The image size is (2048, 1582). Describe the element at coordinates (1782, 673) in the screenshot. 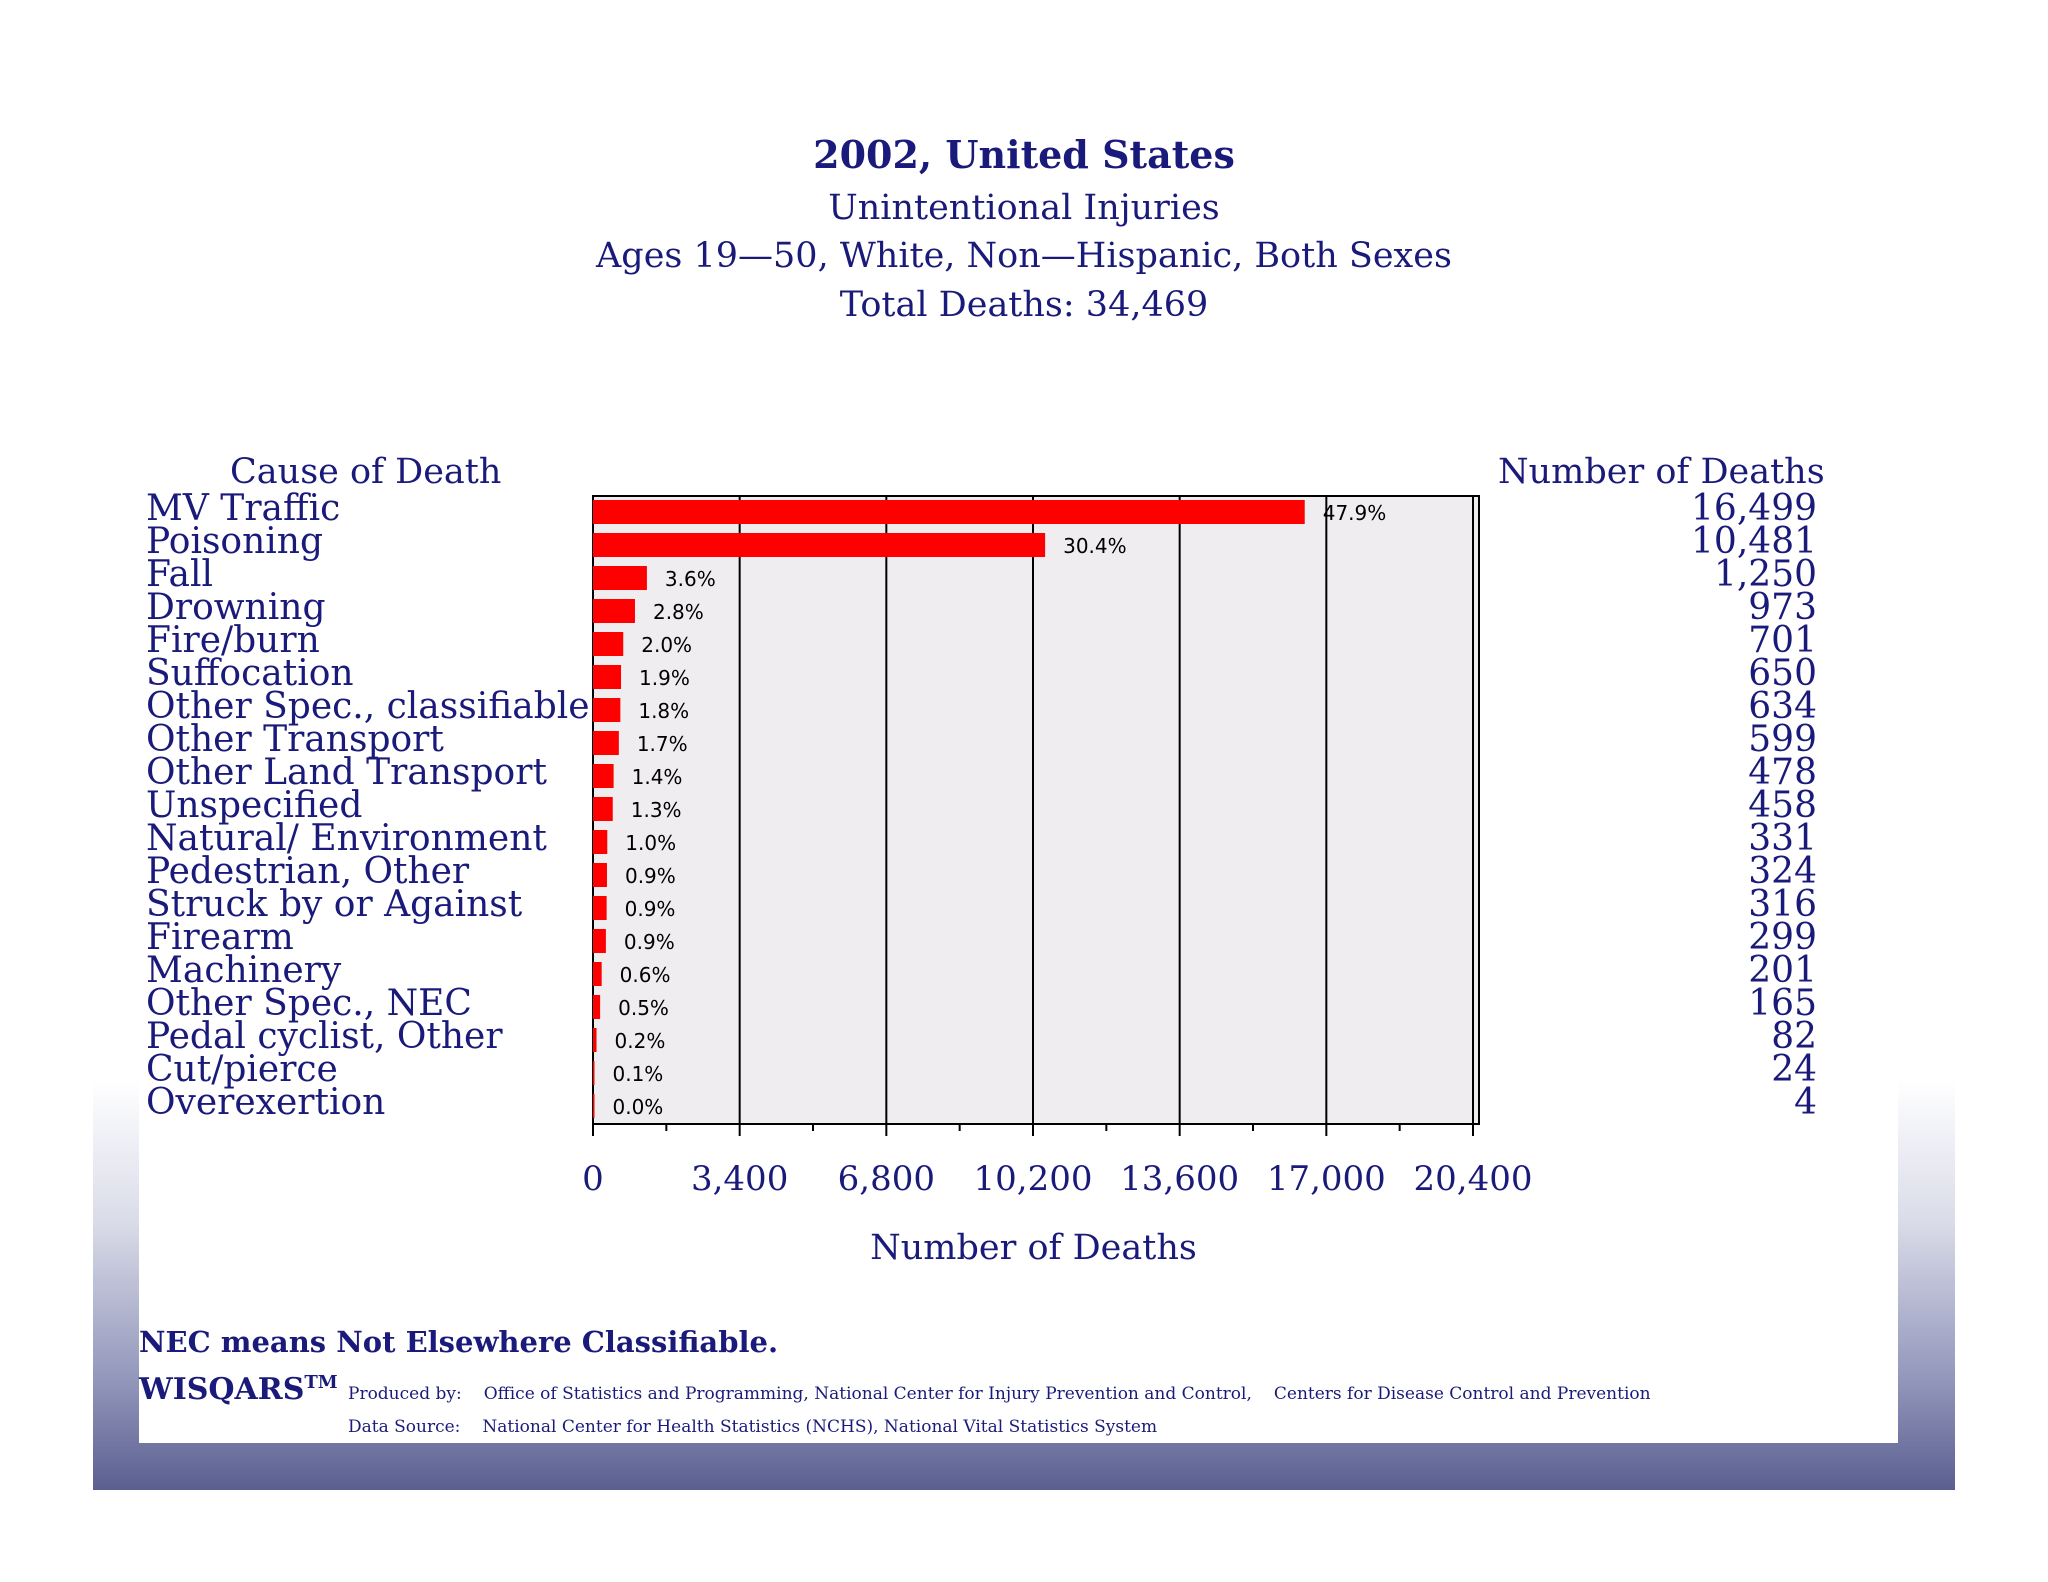

I see `death-count-label: 650` at that location.